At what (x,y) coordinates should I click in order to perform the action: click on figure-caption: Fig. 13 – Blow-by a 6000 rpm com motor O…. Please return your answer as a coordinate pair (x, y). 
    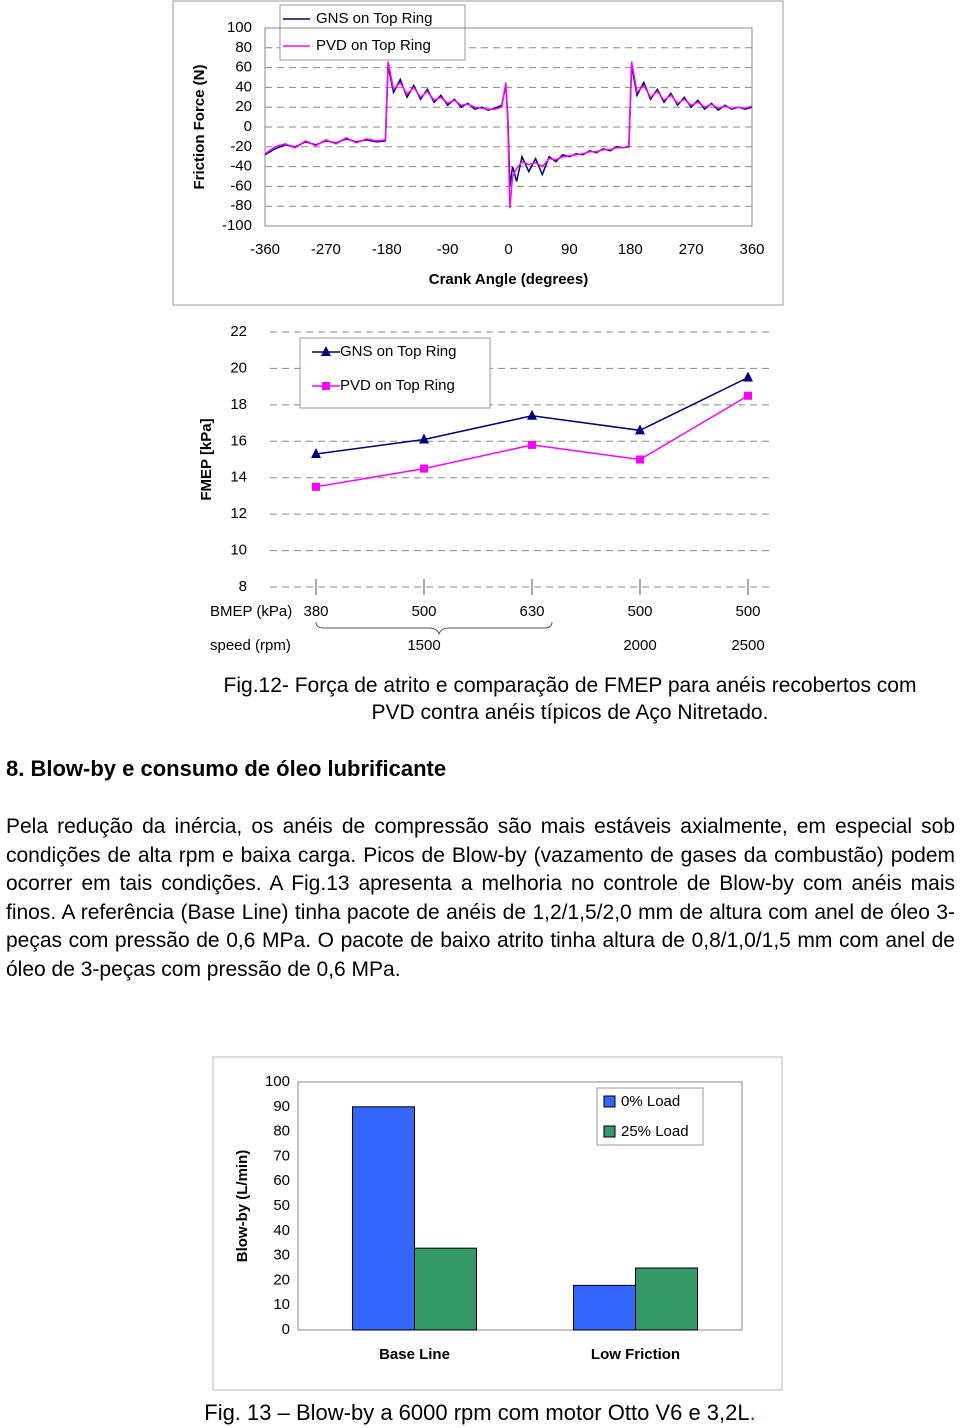
    Looking at the image, I should click on (480, 1413).